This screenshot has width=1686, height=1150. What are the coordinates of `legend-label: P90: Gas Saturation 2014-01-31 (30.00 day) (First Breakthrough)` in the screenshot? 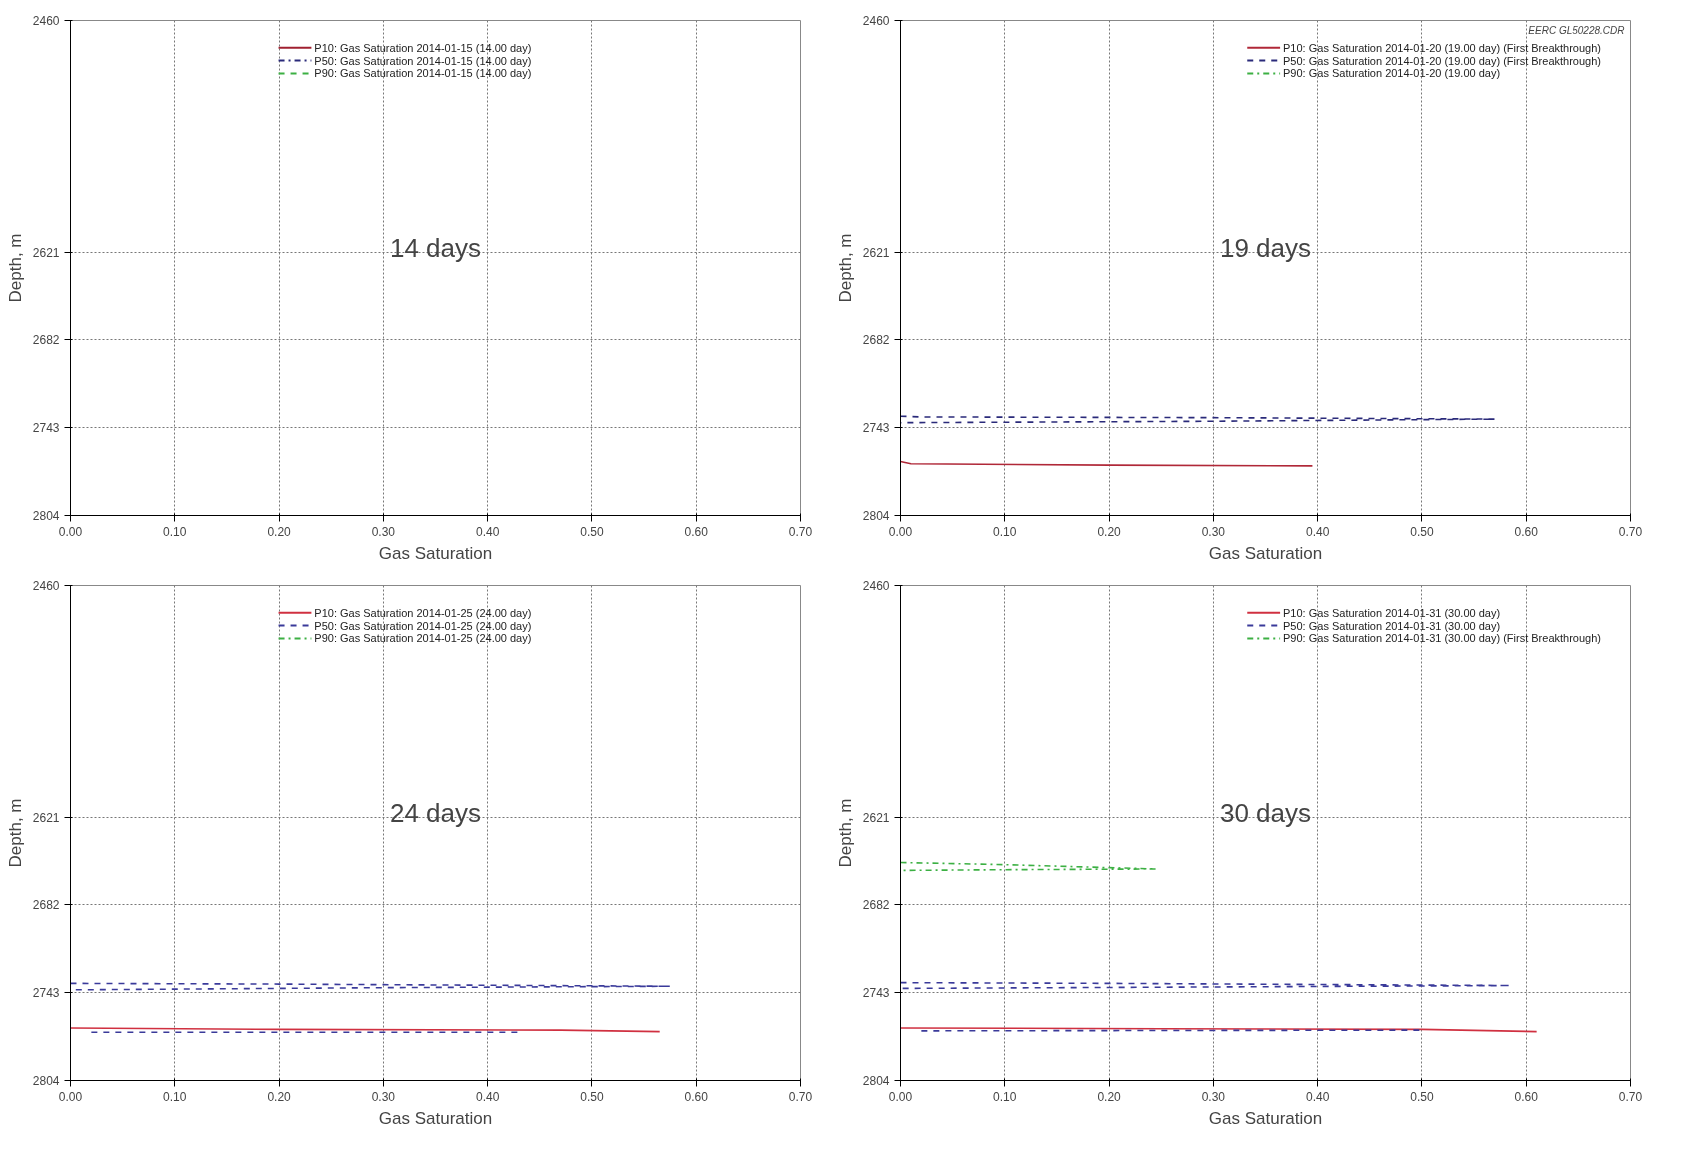 It's located at (1442, 638).